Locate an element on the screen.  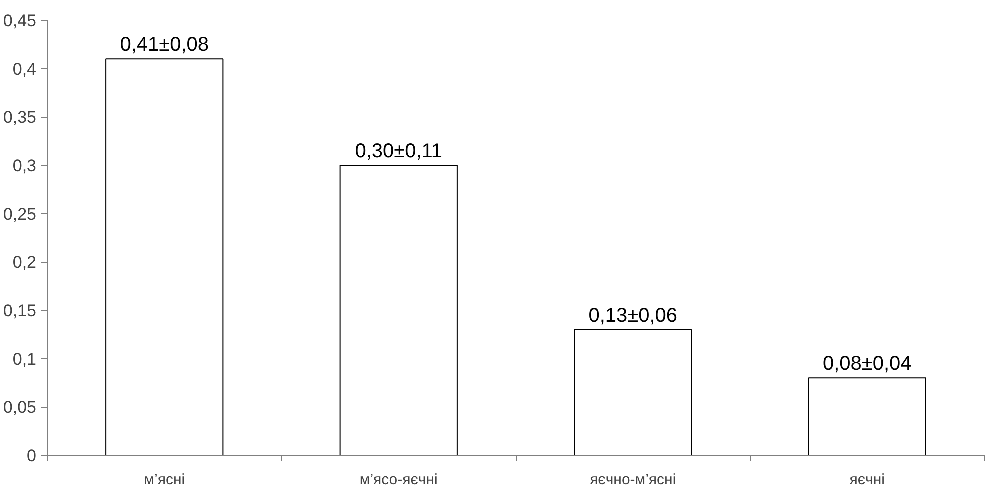
data-label: 0,08±0,04 is located at coordinates (867, 364).